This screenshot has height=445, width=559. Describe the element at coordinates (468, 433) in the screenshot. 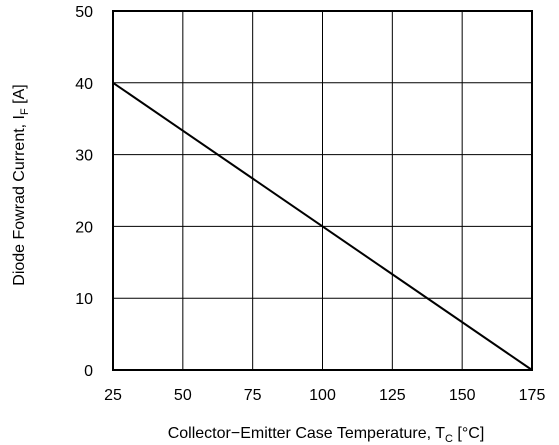

I see `x-axis-label-unit: [°C]` at that location.